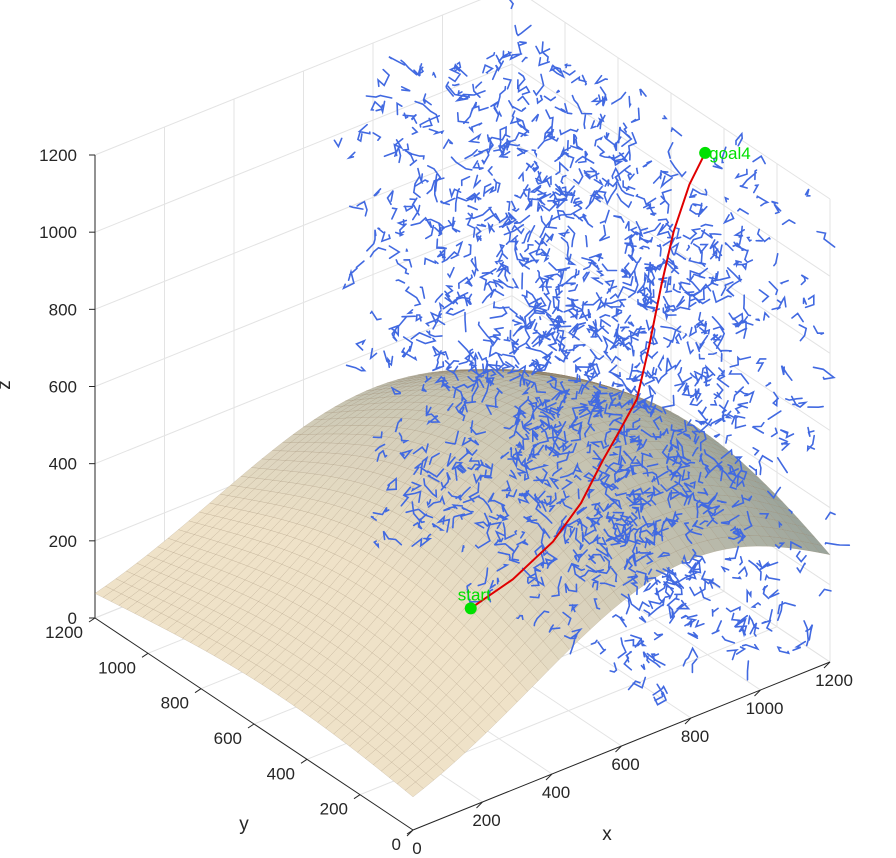 The image size is (896, 858). I want to click on x-tick-label: 600, so click(625, 764).